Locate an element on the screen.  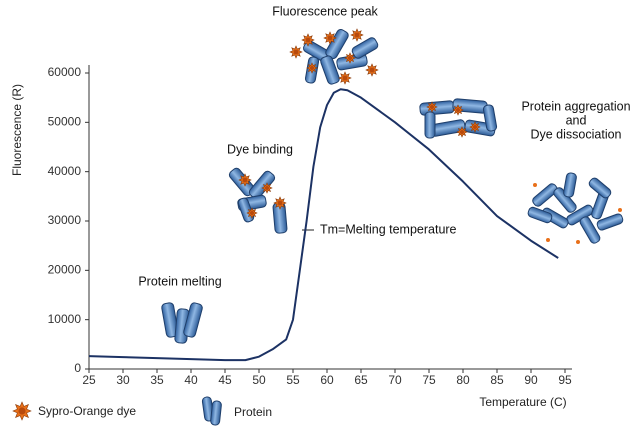
y-tick-label: 0 is located at coordinates (77, 368).